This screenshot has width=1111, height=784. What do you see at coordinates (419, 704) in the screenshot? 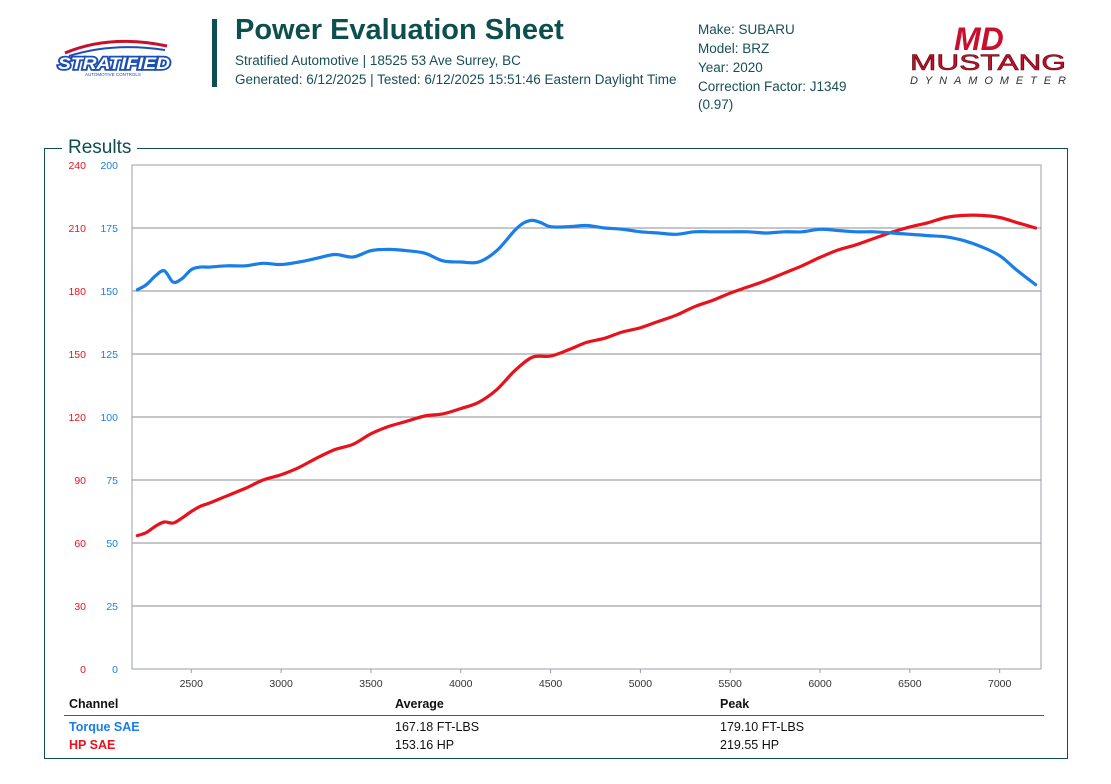
I see `table-header-average: Average` at bounding box center [419, 704].